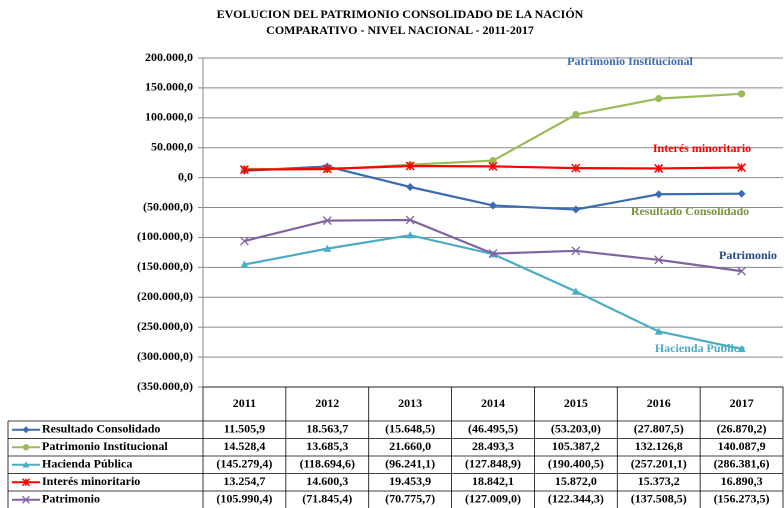  I want to click on table-value: (137.508,5), so click(659, 499).